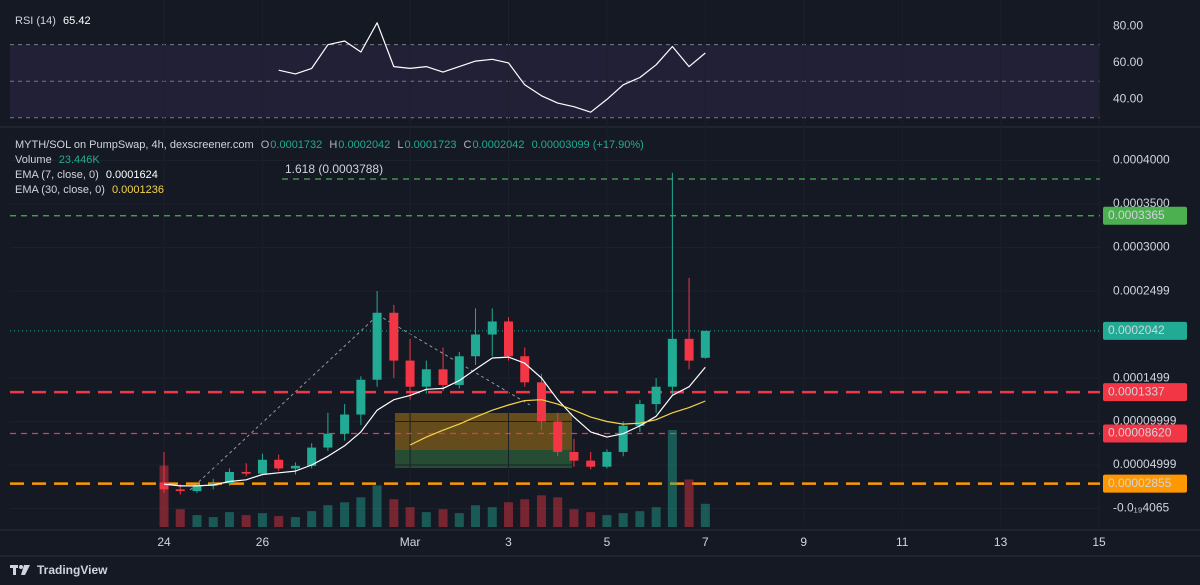  Describe the element at coordinates (137, 190) in the screenshot. I see `ema30-value: 0.0001236` at that location.